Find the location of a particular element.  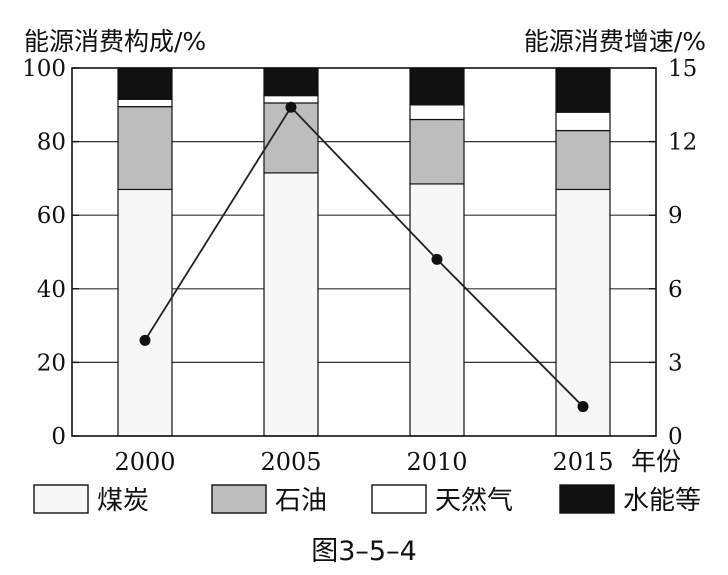

legend-swatch-天然气 is located at coordinates (399, 499).